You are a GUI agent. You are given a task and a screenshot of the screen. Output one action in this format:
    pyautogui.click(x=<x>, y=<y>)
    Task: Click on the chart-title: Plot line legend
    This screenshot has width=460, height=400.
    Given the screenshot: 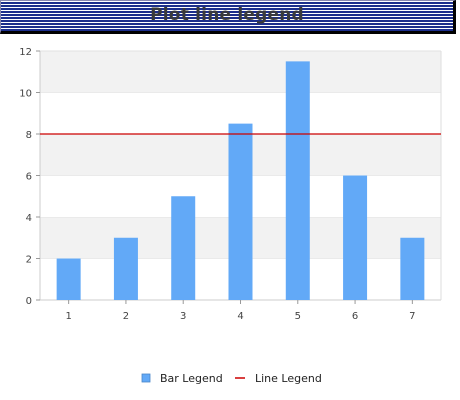 What is the action you would take?
    pyautogui.click(x=227, y=15)
    